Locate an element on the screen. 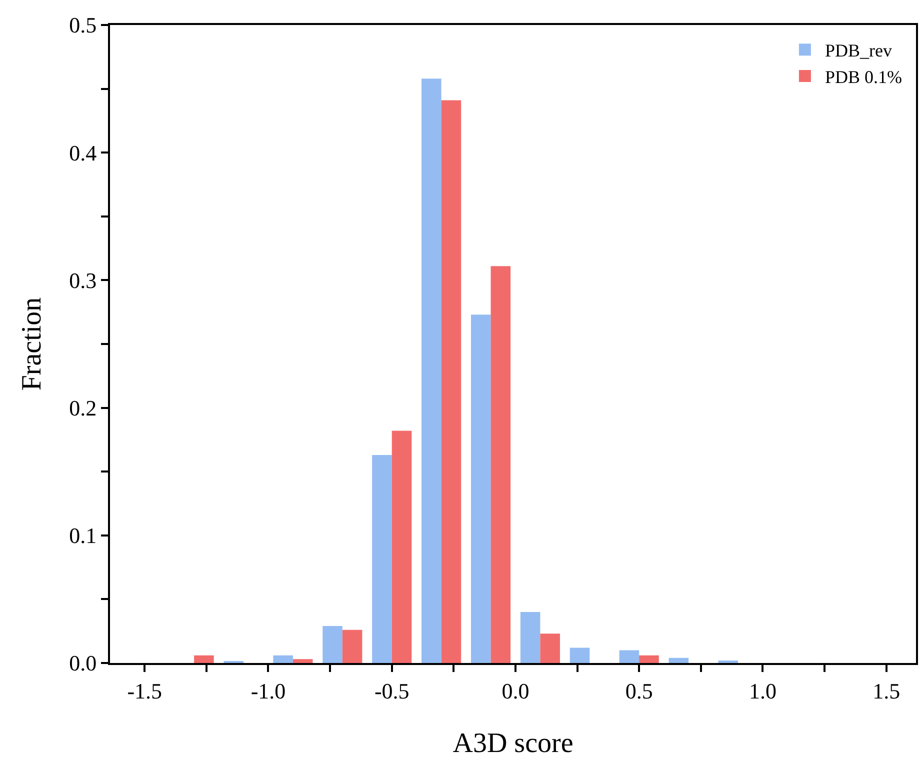 This screenshot has height=778, width=922. legend-label: PDB_rev is located at coordinates (858, 50).